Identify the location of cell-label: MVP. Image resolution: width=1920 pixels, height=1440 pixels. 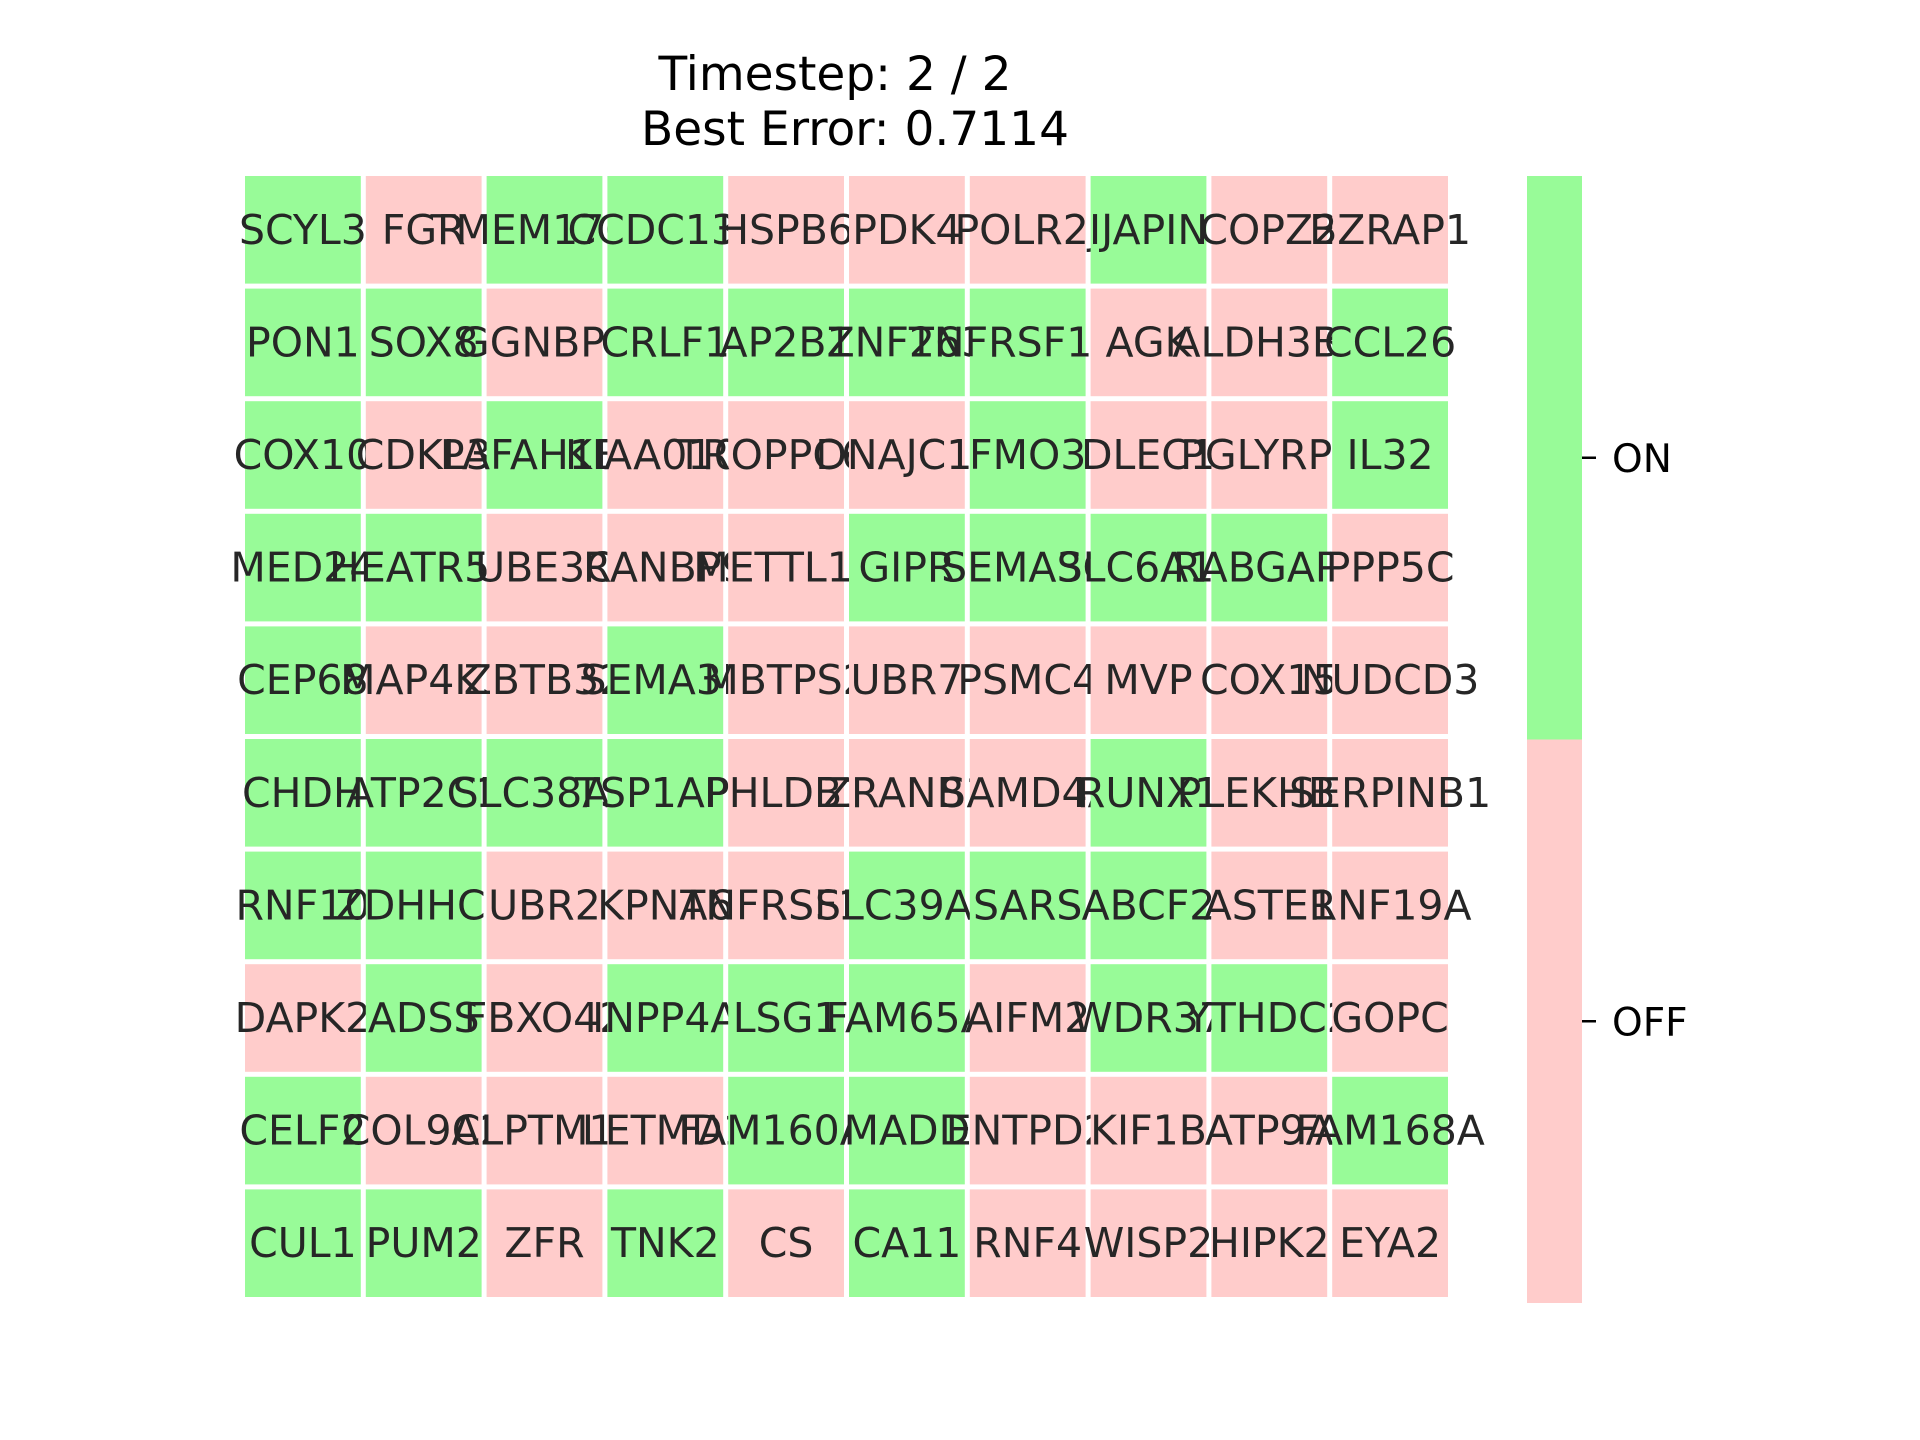
(1148, 680).